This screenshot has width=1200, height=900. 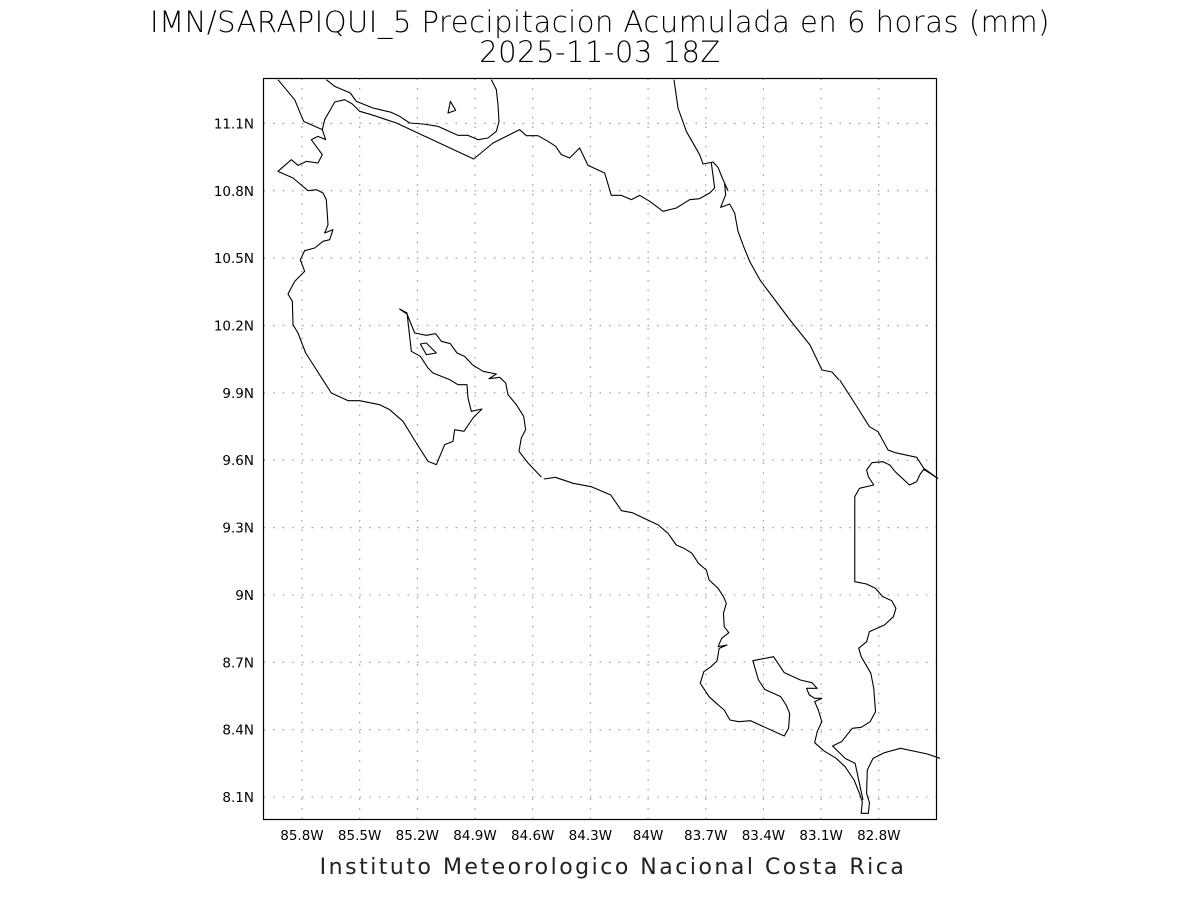 I want to click on lat-tick-label: 10.8N, so click(x=234, y=192).